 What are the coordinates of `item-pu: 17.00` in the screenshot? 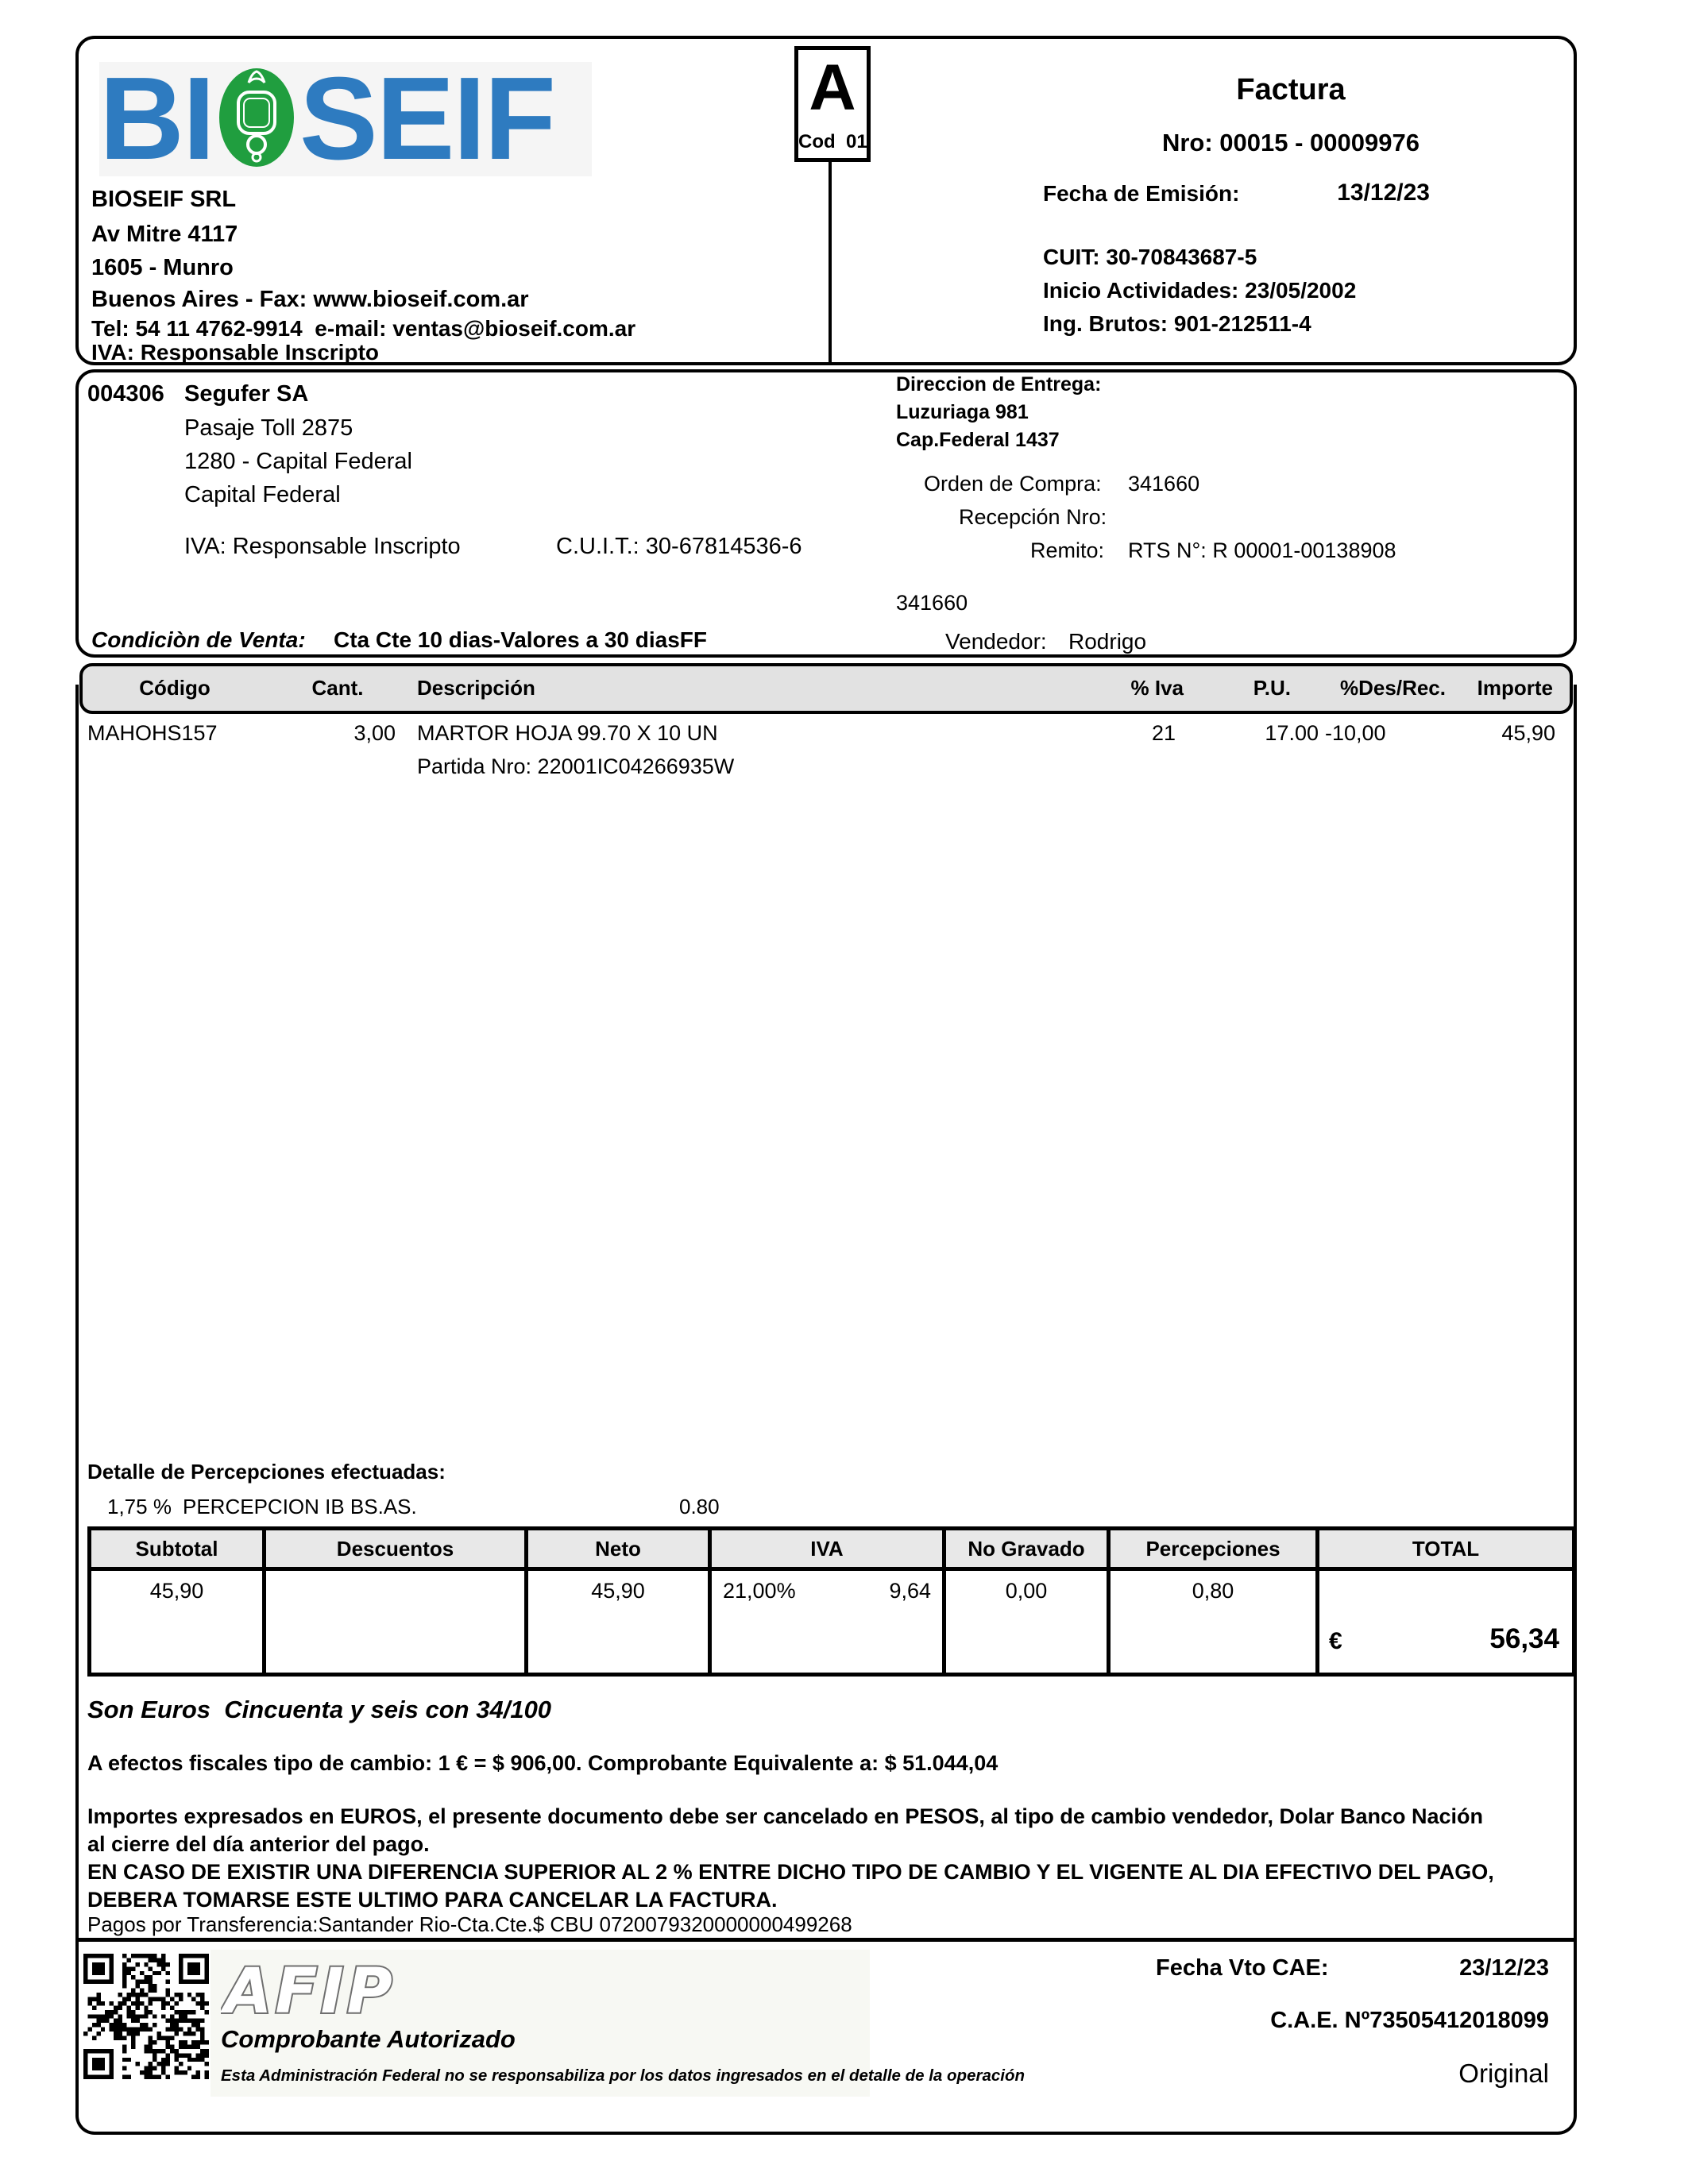 It's located at (1292, 733).